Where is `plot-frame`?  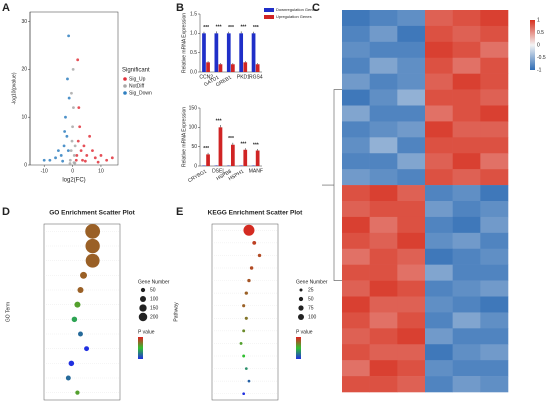 plot-frame is located at coordinates (245, 312).